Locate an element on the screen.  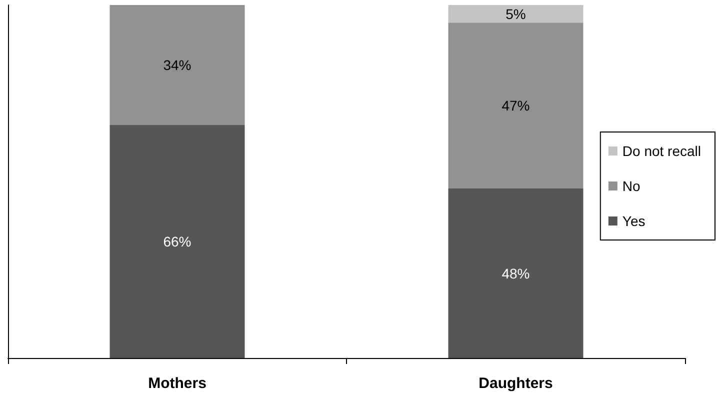
data-label: 47% is located at coordinates (516, 106).